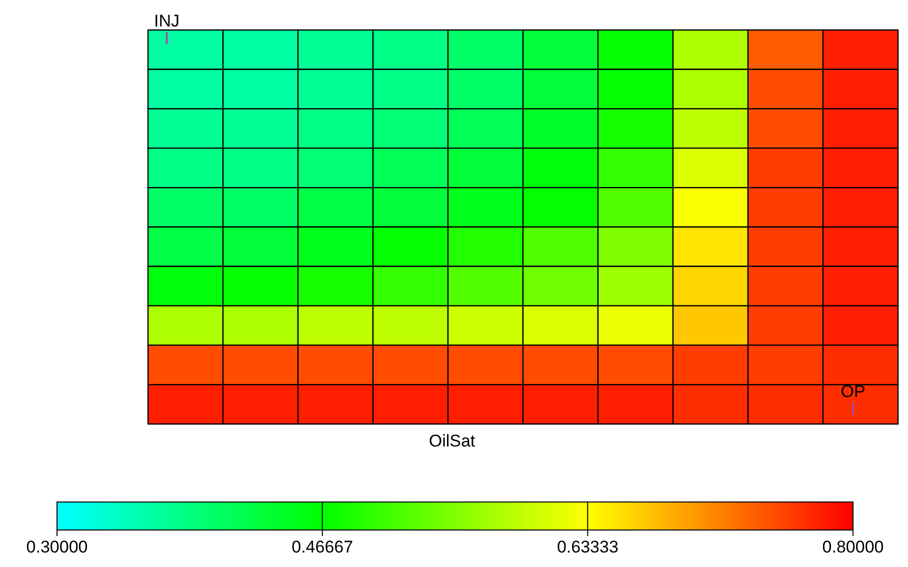 The image size is (908, 567). What do you see at coordinates (452, 441) in the screenshot?
I see `text: OilSat` at bounding box center [452, 441].